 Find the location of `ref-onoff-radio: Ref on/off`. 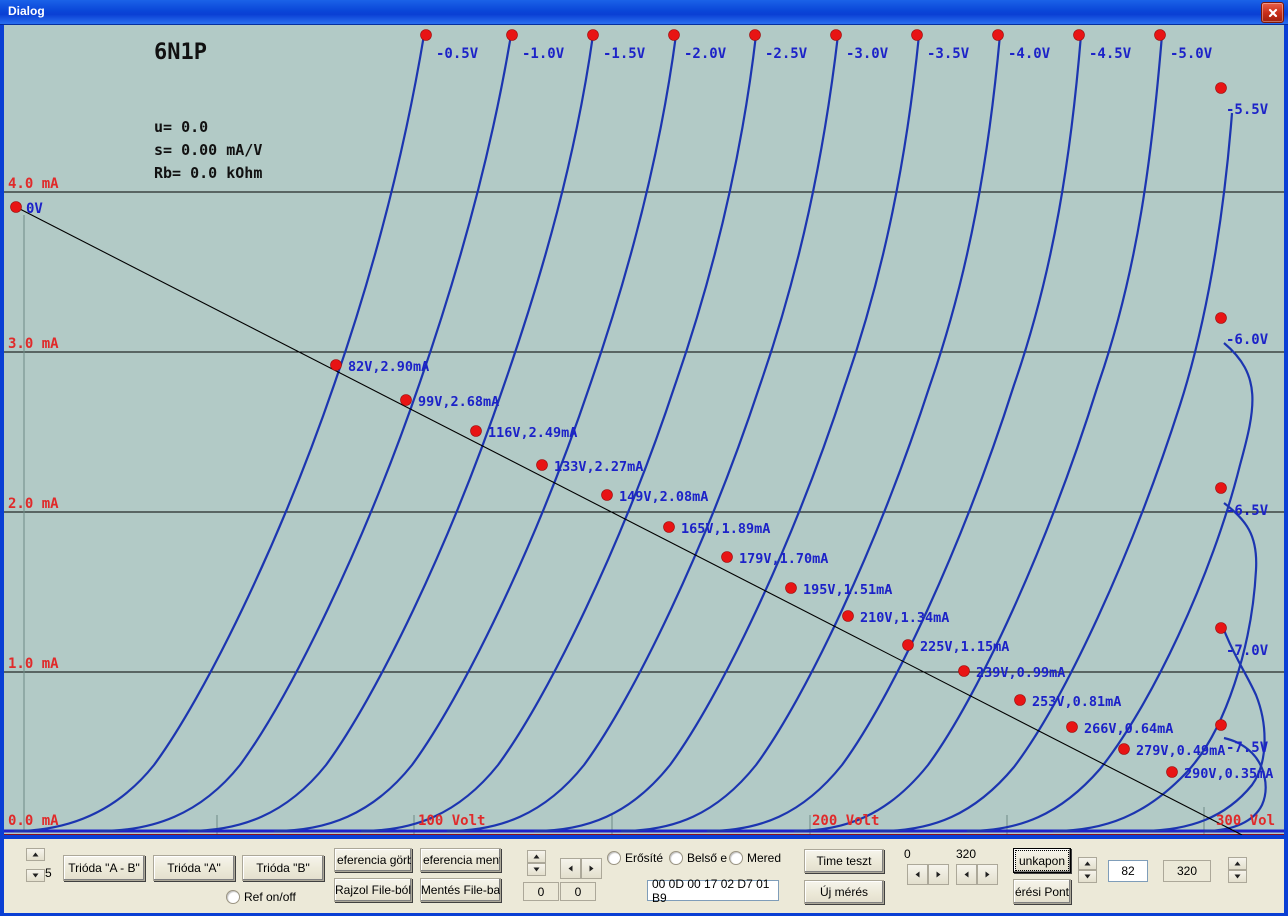

ref-onoff-radio: Ref on/off is located at coordinates (281, 897).